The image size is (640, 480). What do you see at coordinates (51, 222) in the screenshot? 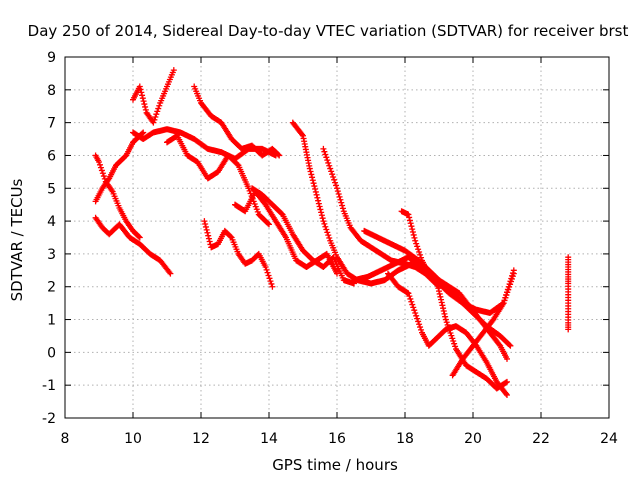
I see `y-tick-label: 4` at bounding box center [51, 222].